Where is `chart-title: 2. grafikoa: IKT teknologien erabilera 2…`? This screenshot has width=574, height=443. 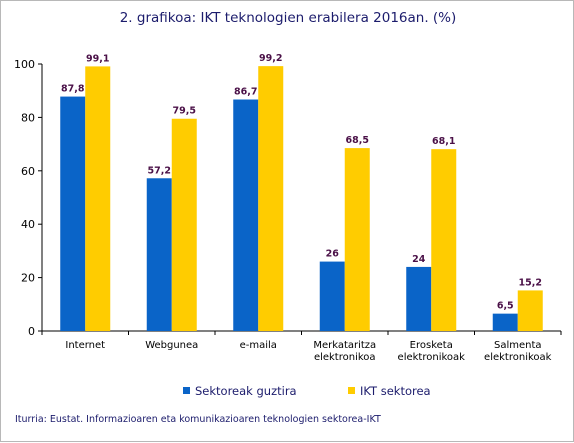 chart-title: 2. grafikoa: IKT teknologien erabilera 2… is located at coordinates (288, 18).